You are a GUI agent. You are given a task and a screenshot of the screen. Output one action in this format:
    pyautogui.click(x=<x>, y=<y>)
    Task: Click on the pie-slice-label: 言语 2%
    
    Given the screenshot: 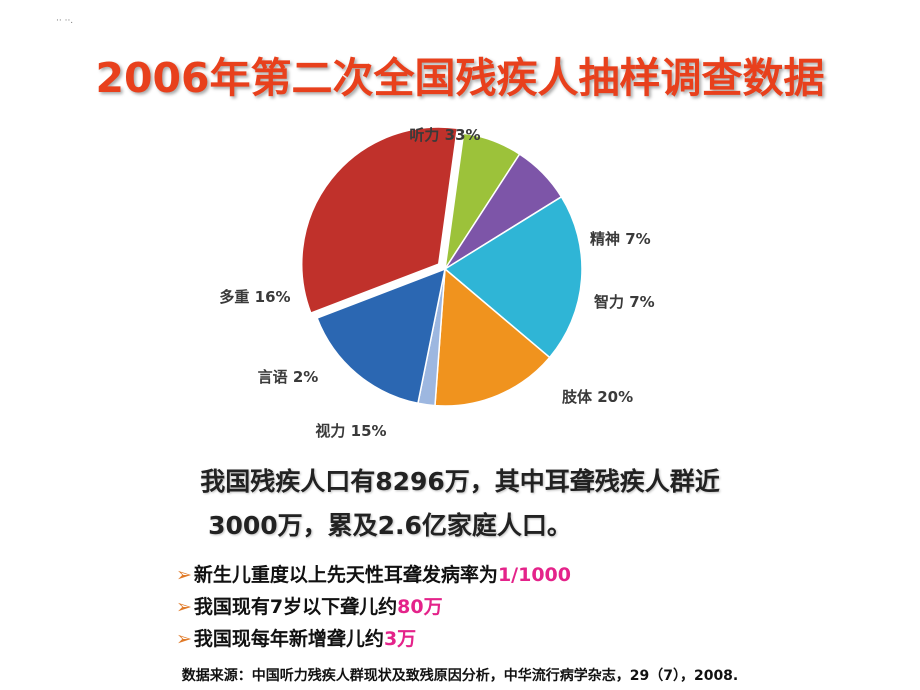 What is the action you would take?
    pyautogui.click(x=288, y=377)
    